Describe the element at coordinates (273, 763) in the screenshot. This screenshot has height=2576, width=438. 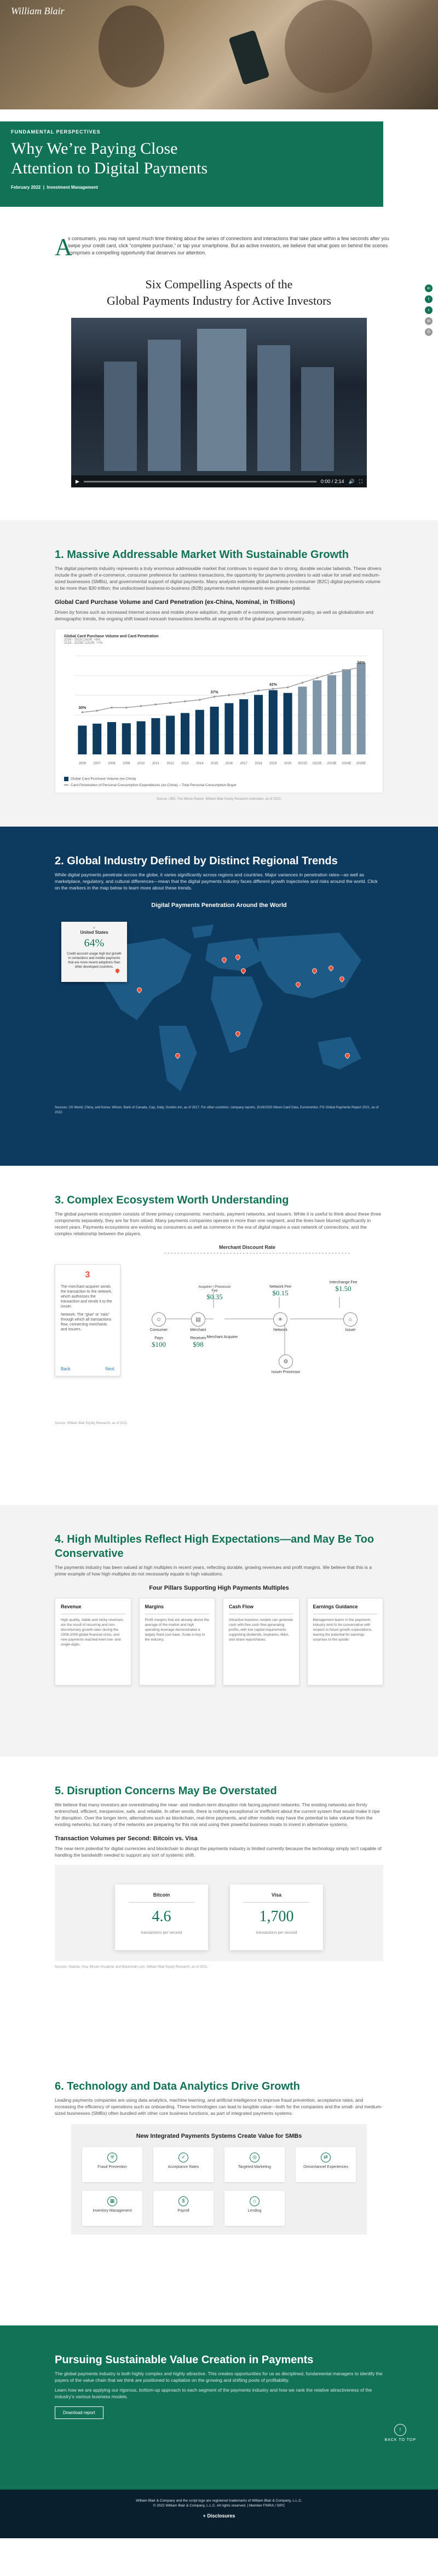
I see `x-tick-label: 2019` at that location.